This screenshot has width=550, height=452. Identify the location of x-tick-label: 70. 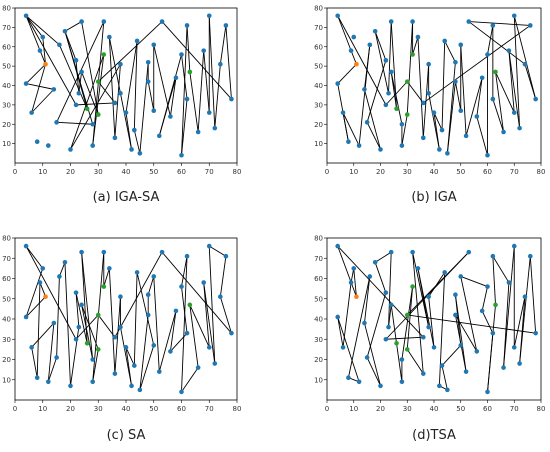
(514, 172).